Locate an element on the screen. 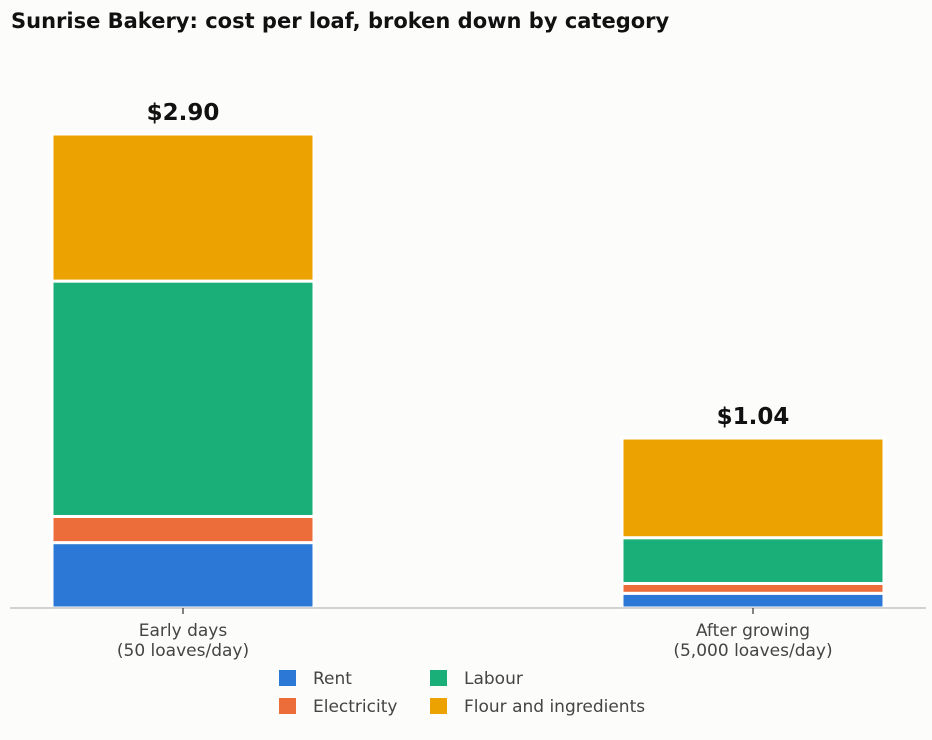 This screenshot has height=740, width=932. legend-label-electricity: Electricity is located at coordinates (355, 707).